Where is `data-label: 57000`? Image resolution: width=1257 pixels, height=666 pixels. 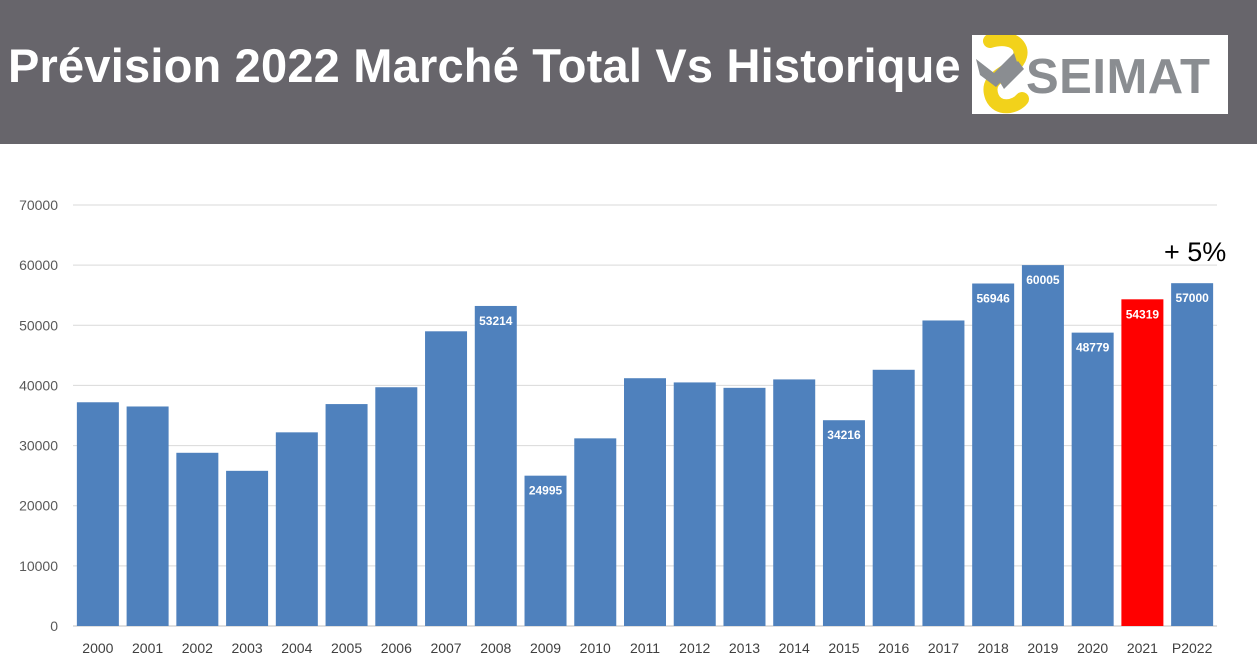 data-label: 57000 is located at coordinates (1192, 298).